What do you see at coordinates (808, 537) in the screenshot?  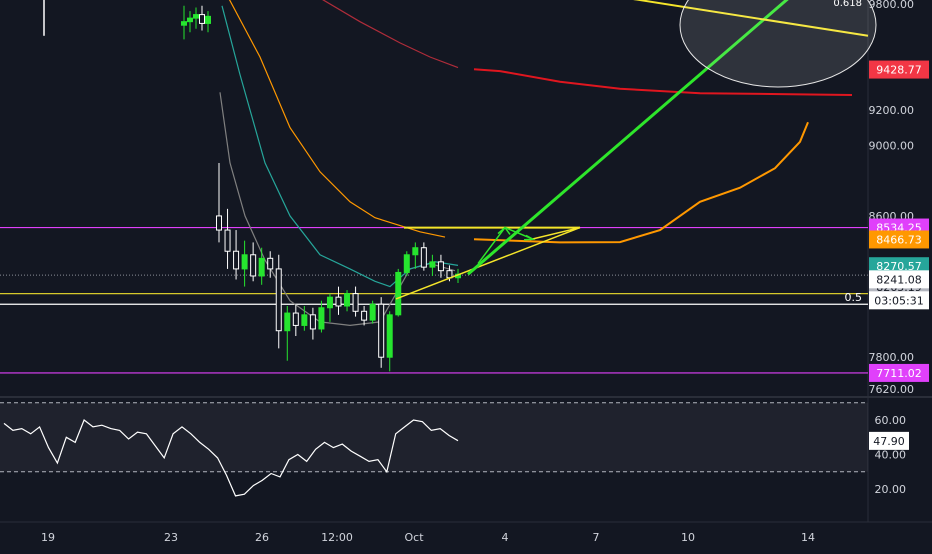 I see `time-tick-label: 14` at bounding box center [808, 537].